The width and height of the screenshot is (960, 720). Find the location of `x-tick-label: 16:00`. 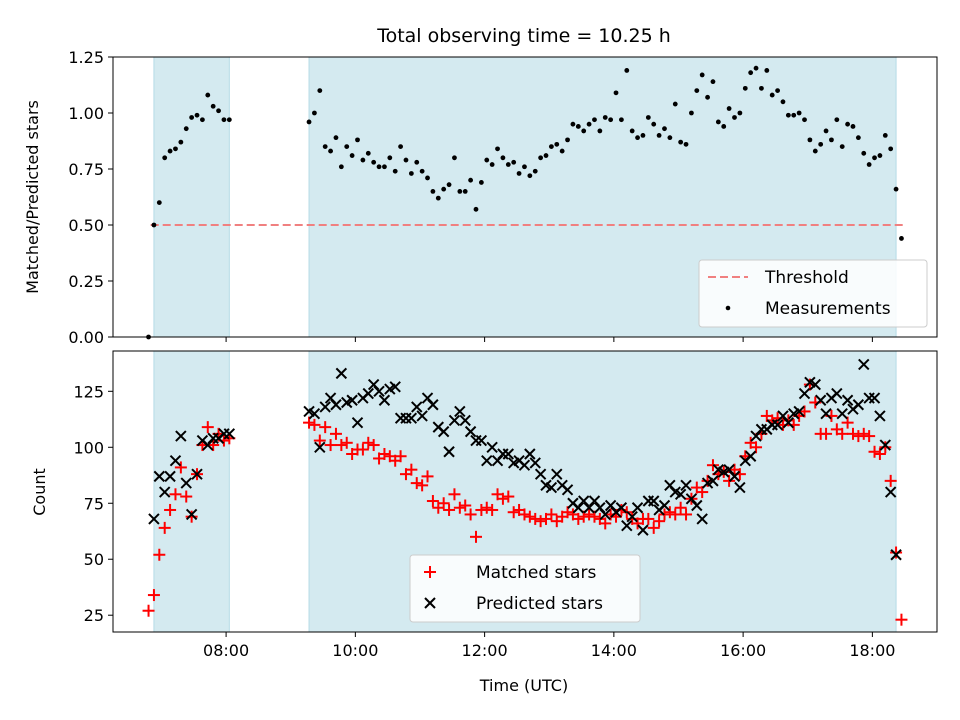

x-tick-label: 16:00 is located at coordinates (743, 650).